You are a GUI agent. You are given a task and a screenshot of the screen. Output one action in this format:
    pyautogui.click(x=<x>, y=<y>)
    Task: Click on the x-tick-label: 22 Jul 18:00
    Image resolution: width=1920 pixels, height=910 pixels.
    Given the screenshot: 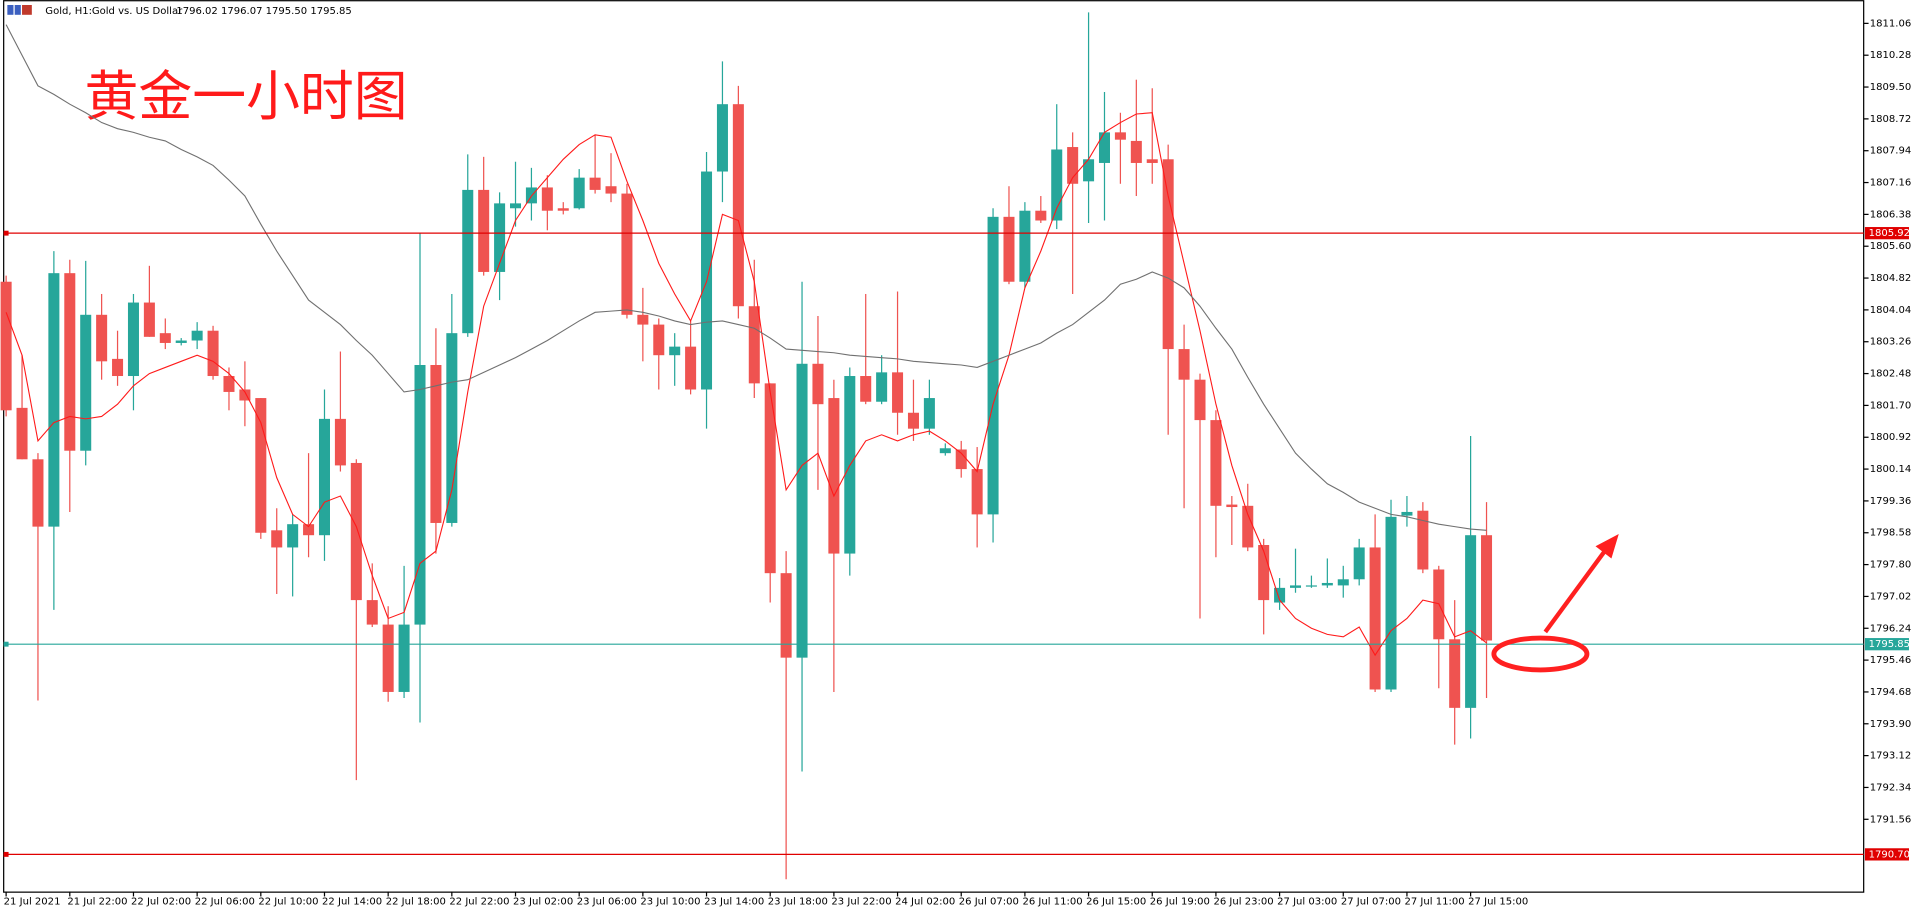 What is the action you would take?
    pyautogui.click(x=416, y=901)
    